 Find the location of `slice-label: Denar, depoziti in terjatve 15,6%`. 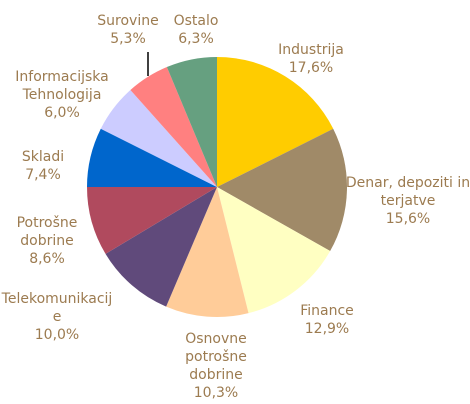

slice-label: Denar, depoziti in terjatve 15,6% is located at coordinates (408, 201).